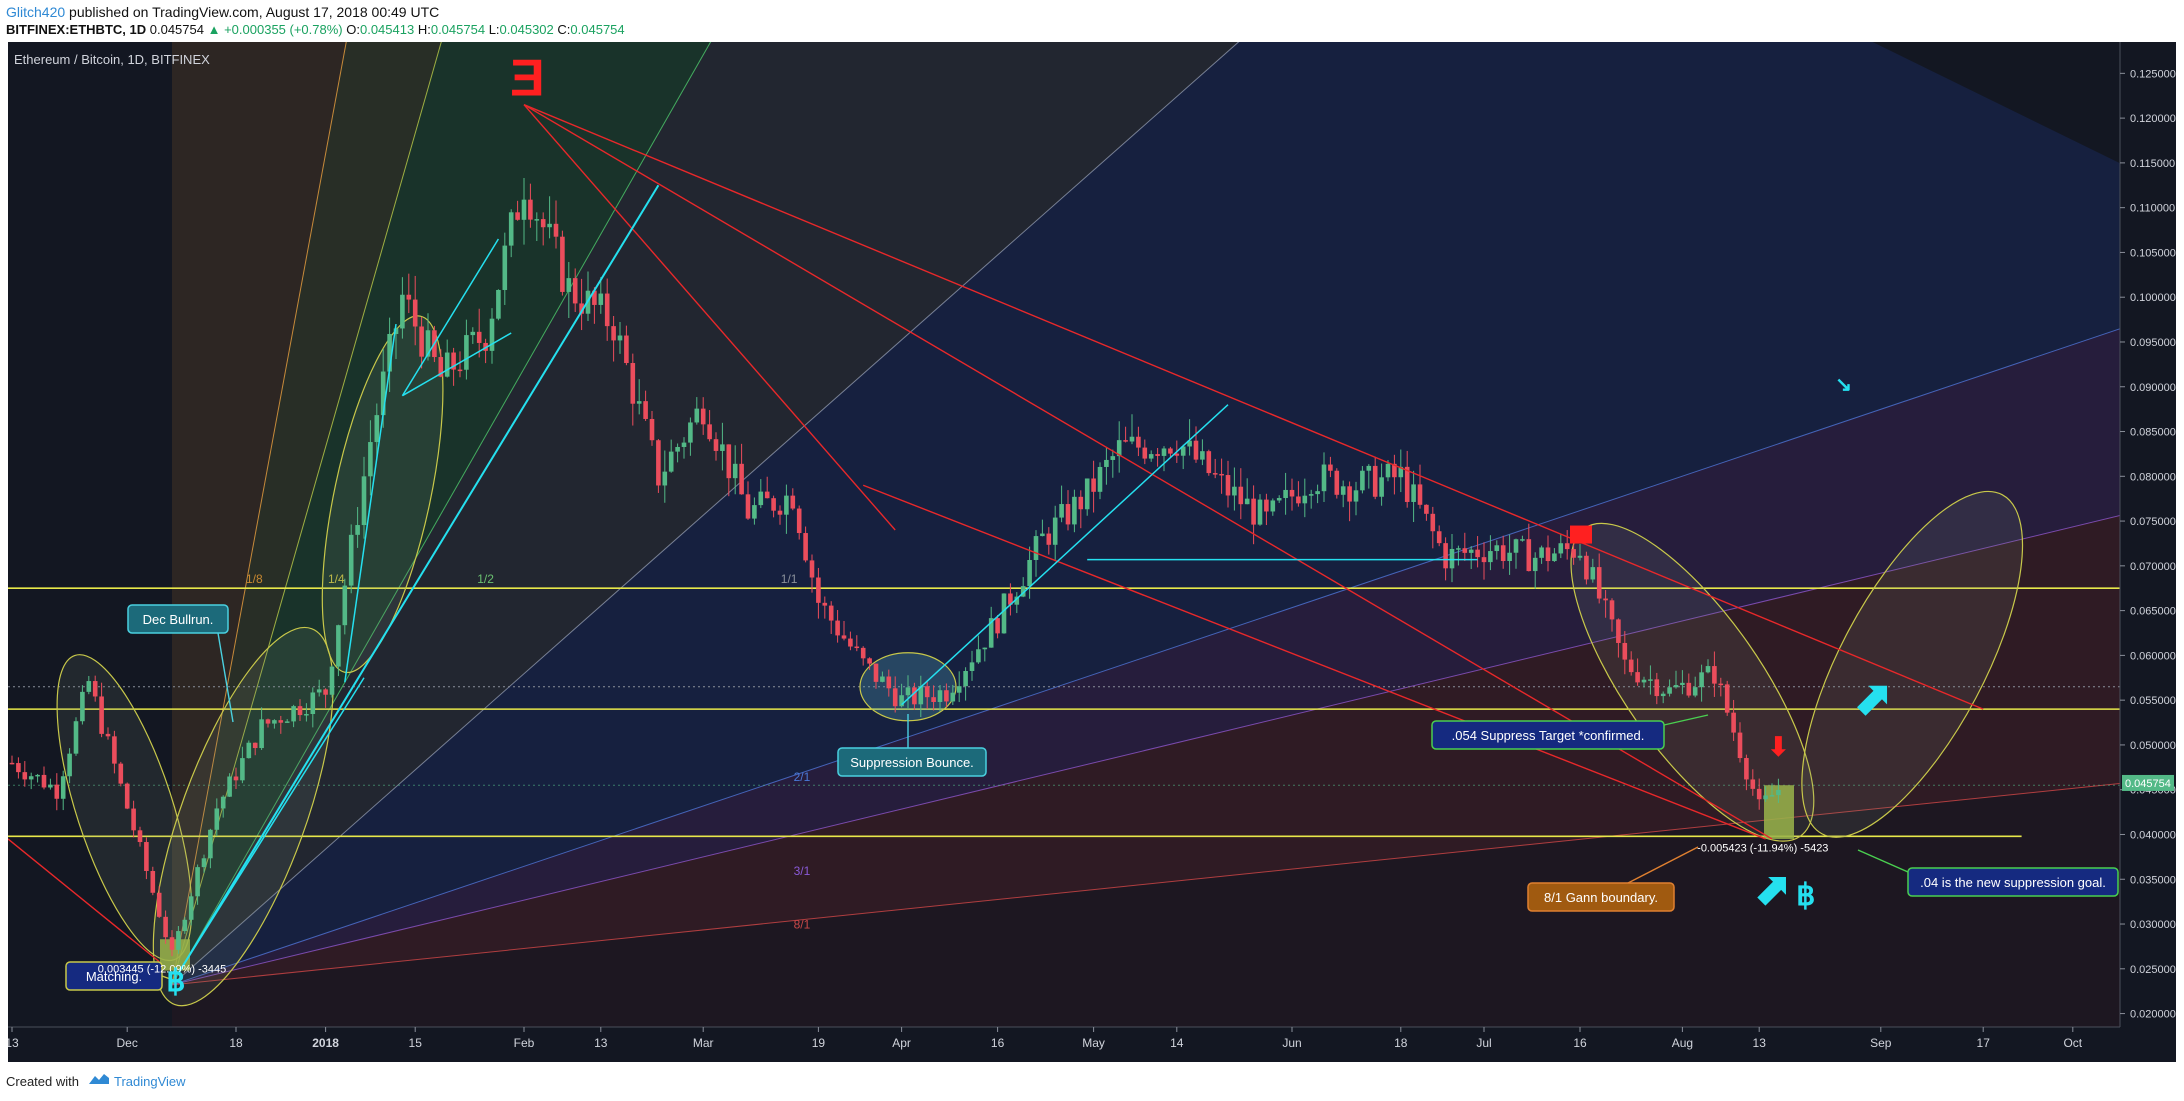 Image resolution: width=2184 pixels, height=1101 pixels. I want to click on callout-new-goal-pointer, so click(1883, 861).